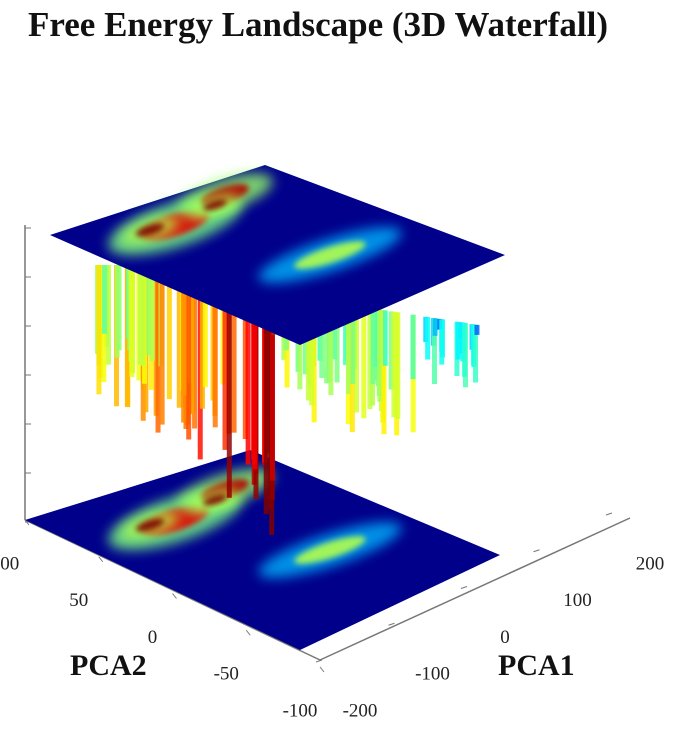 The image size is (697, 740). I want to click on y-axis-label: PCA2, so click(108, 665).